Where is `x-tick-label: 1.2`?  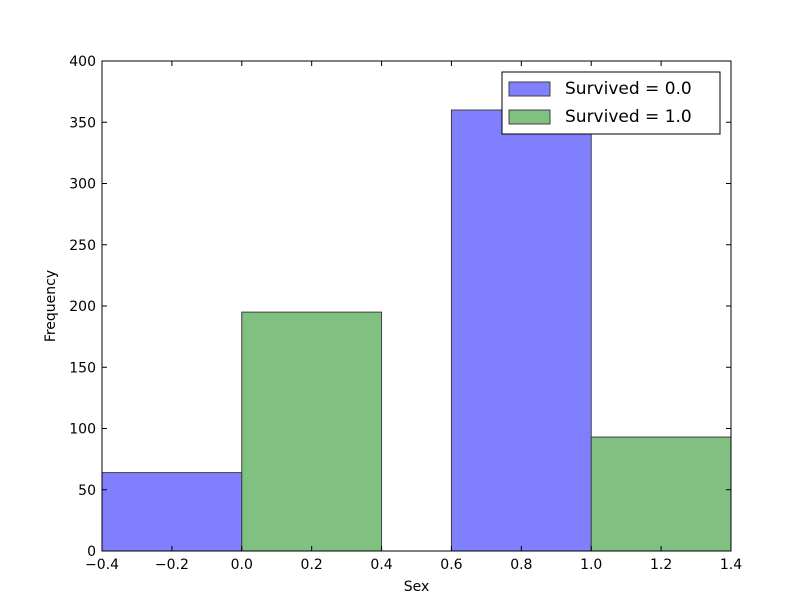
x-tick-label: 1.2 is located at coordinates (661, 565).